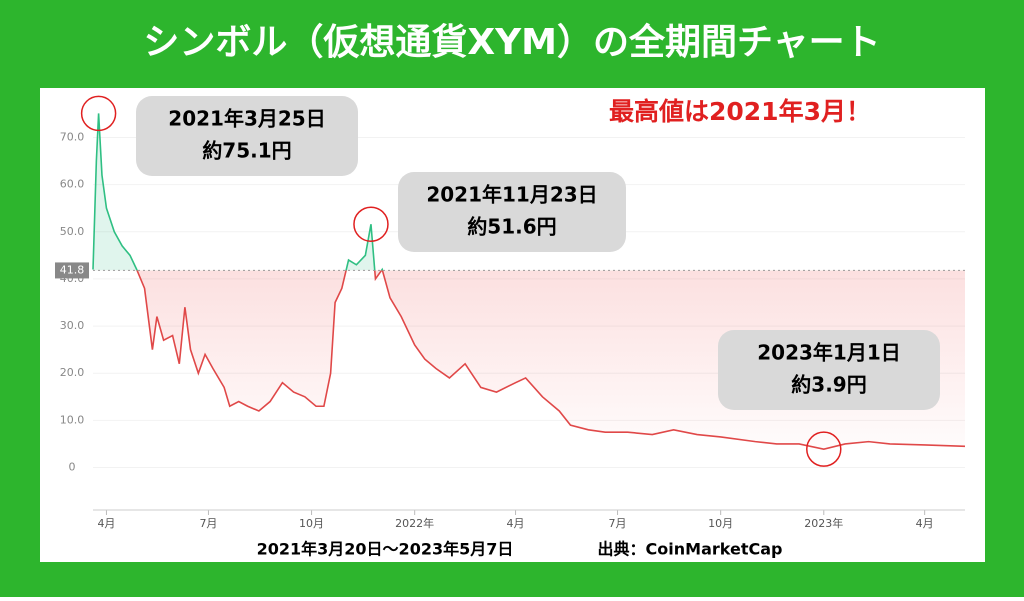 This screenshot has width=1024, height=601. What do you see at coordinates (72, 467) in the screenshot?
I see `y-tick-label: 0` at bounding box center [72, 467].